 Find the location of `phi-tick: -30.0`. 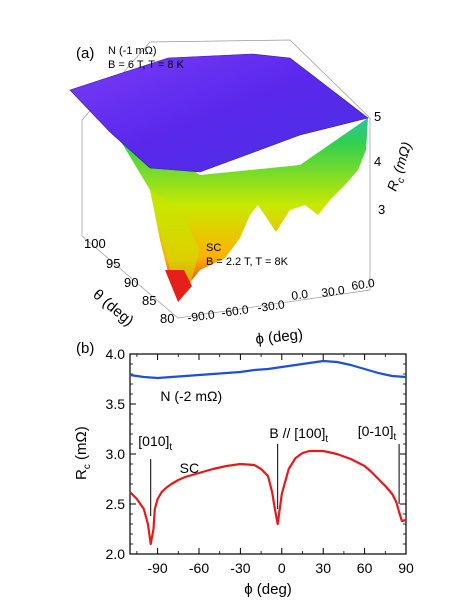

phi-tick: -30.0 is located at coordinates (270, 306).